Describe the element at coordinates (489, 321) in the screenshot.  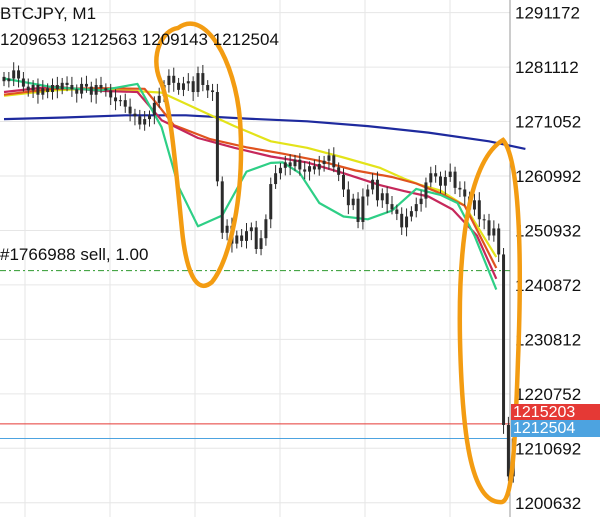
I see `annotation-circle-right` at that location.